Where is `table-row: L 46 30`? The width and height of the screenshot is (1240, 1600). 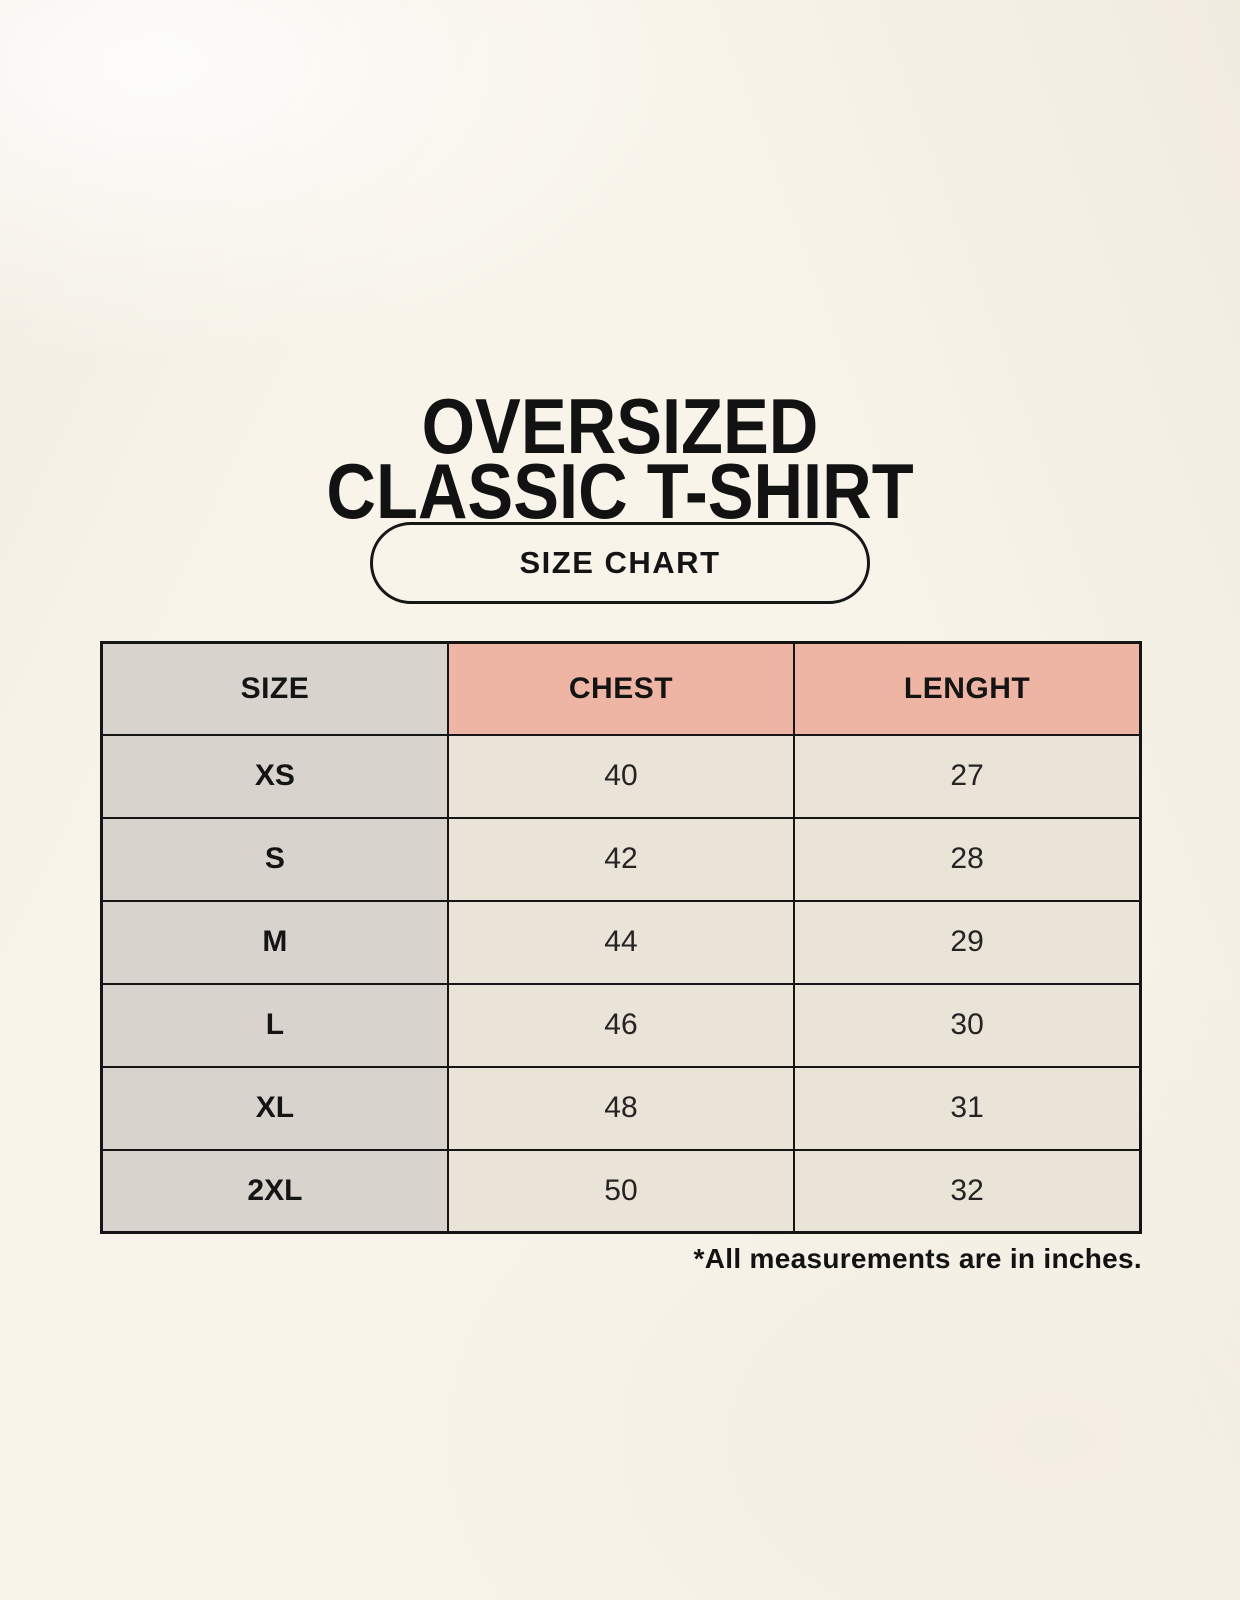 table-row: L 46 30 is located at coordinates (621, 1025).